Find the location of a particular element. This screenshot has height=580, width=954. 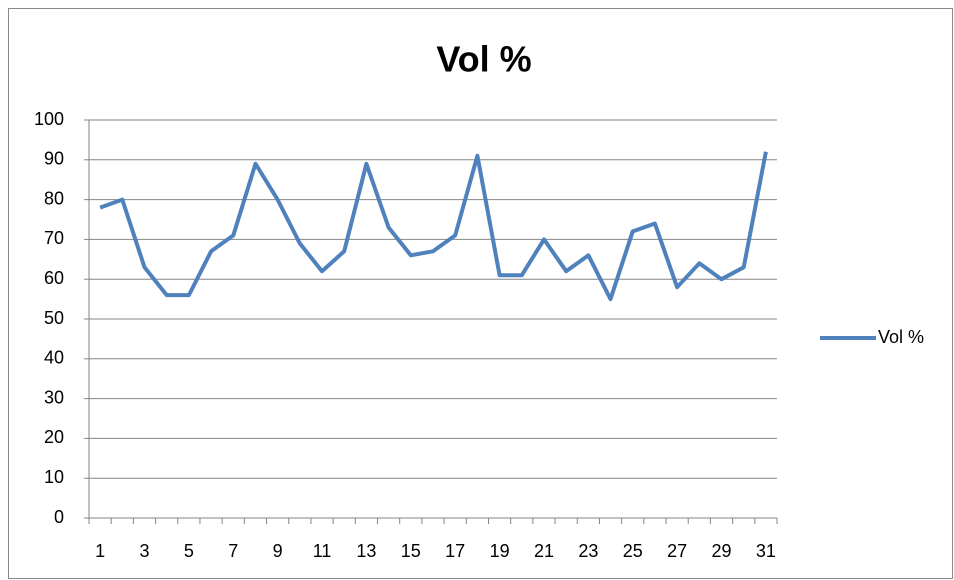

x-tick-label: 17 is located at coordinates (455, 551).